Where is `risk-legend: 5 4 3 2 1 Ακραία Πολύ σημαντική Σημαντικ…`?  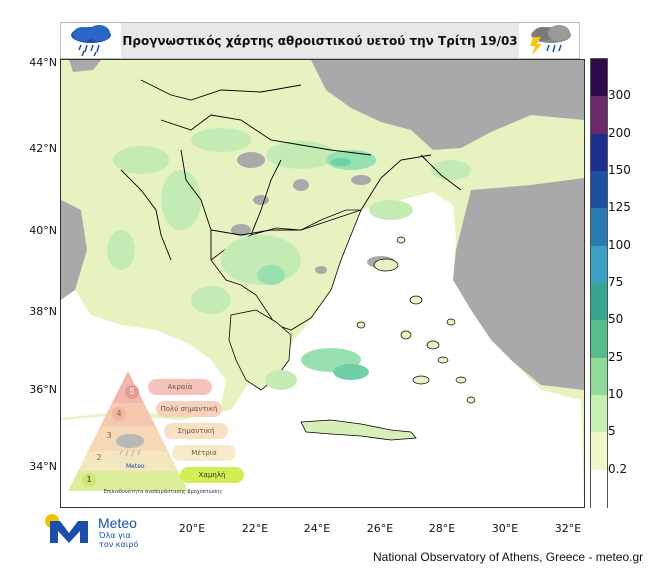 risk-legend: 5 4 3 2 1 Ακραία Πολύ σημαντική Σημαντικ… is located at coordinates (168, 436).